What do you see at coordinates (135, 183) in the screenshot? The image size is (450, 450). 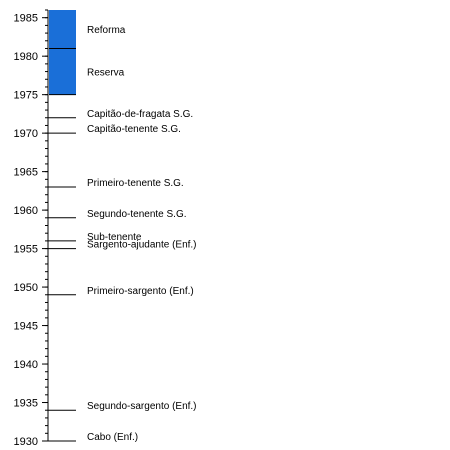 I see `event-label: Primeiro-tenente S.G.` at bounding box center [135, 183].